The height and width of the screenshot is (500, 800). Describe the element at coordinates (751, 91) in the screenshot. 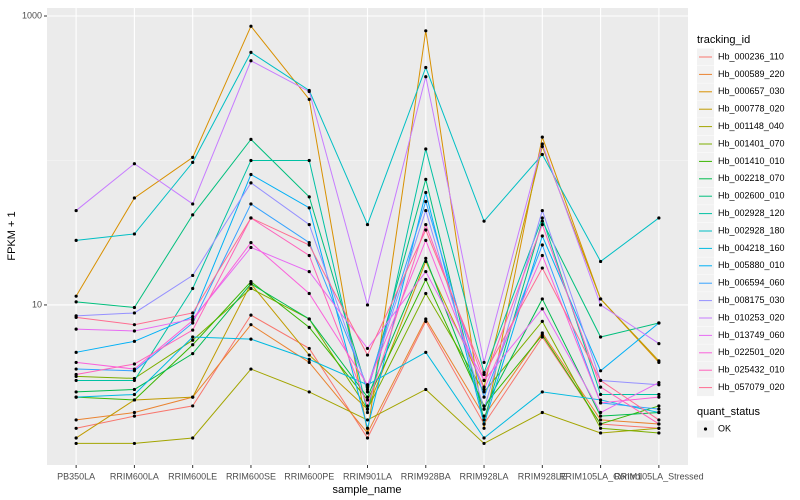

I see `legend-label: Hb_000657_030` at that location.